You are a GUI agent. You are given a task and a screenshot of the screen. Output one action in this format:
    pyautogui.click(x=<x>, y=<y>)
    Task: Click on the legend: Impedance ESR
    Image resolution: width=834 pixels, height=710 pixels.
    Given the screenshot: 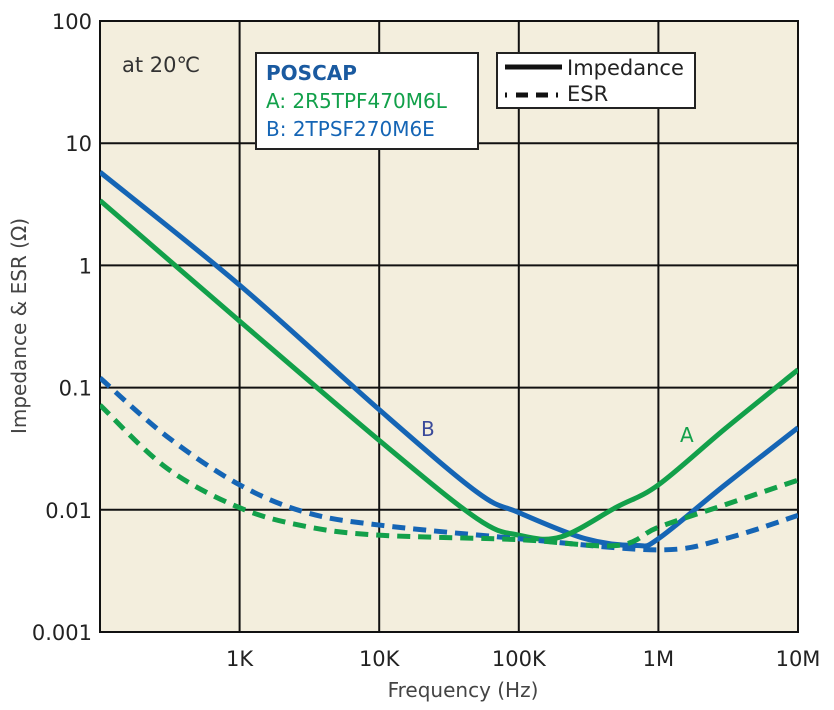 What is the action you would take?
    pyautogui.click(x=596, y=80)
    